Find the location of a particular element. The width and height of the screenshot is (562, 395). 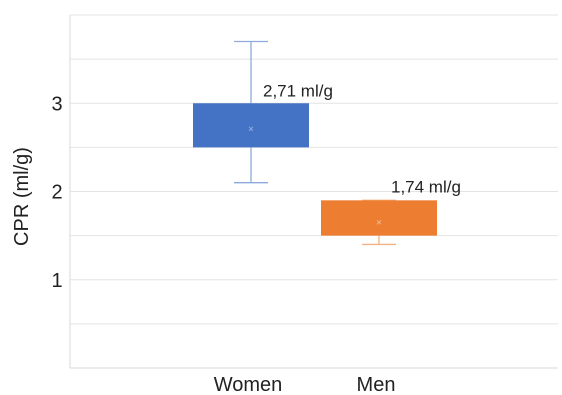

data-label: 1,74 ml/g is located at coordinates (426, 186).